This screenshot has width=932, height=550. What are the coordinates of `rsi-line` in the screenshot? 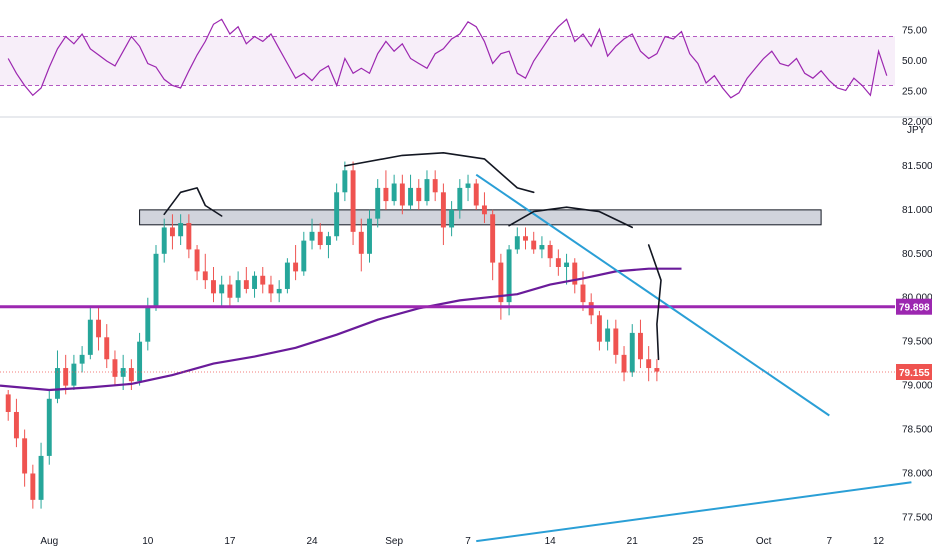 It's located at (447, 58).